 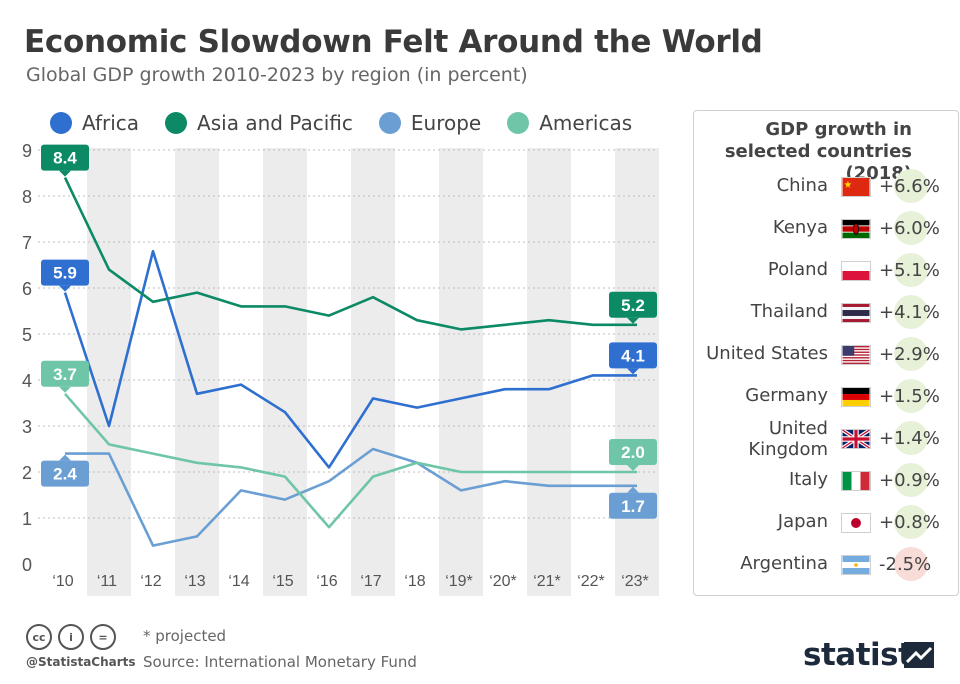 What do you see at coordinates (176, 123) in the screenshot?
I see `legend-marker-asia-pacific` at bounding box center [176, 123].